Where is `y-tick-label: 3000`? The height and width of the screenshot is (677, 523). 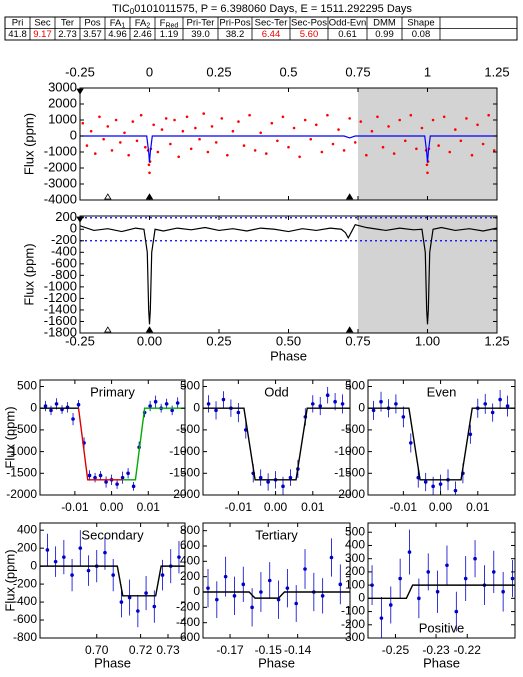 y-tick-label: 3000 is located at coordinates (62, 86).